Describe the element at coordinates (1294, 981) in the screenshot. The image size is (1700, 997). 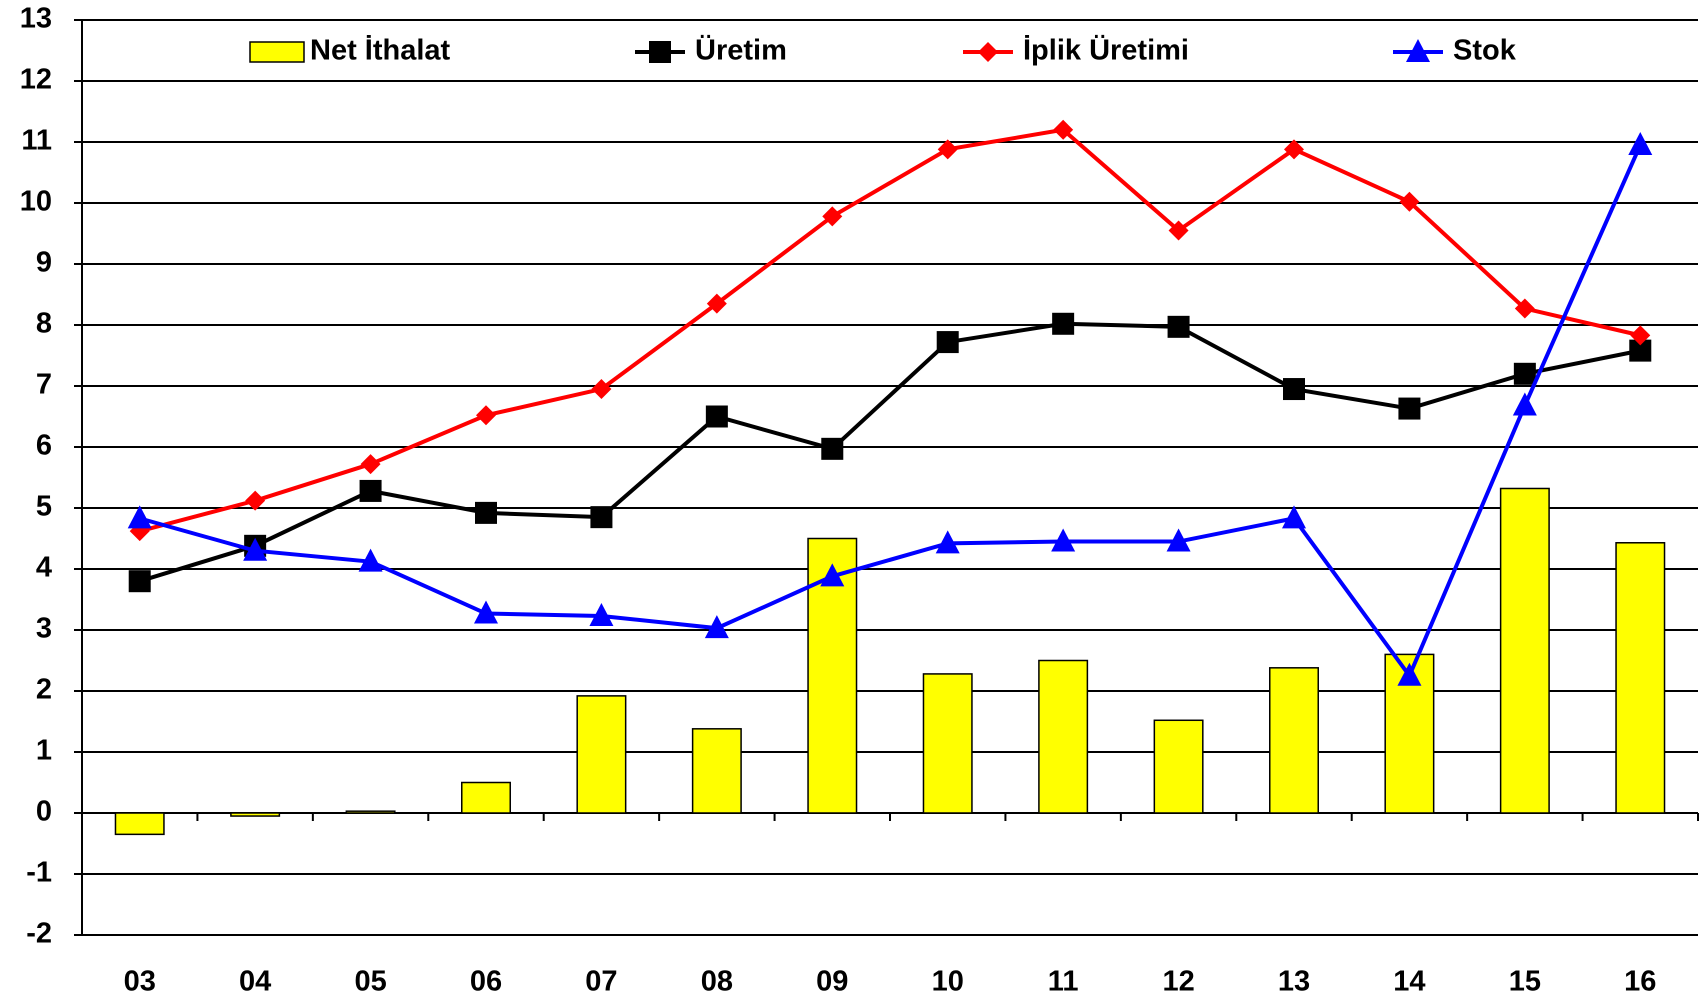
I see `x-tick-label: 13` at that location.